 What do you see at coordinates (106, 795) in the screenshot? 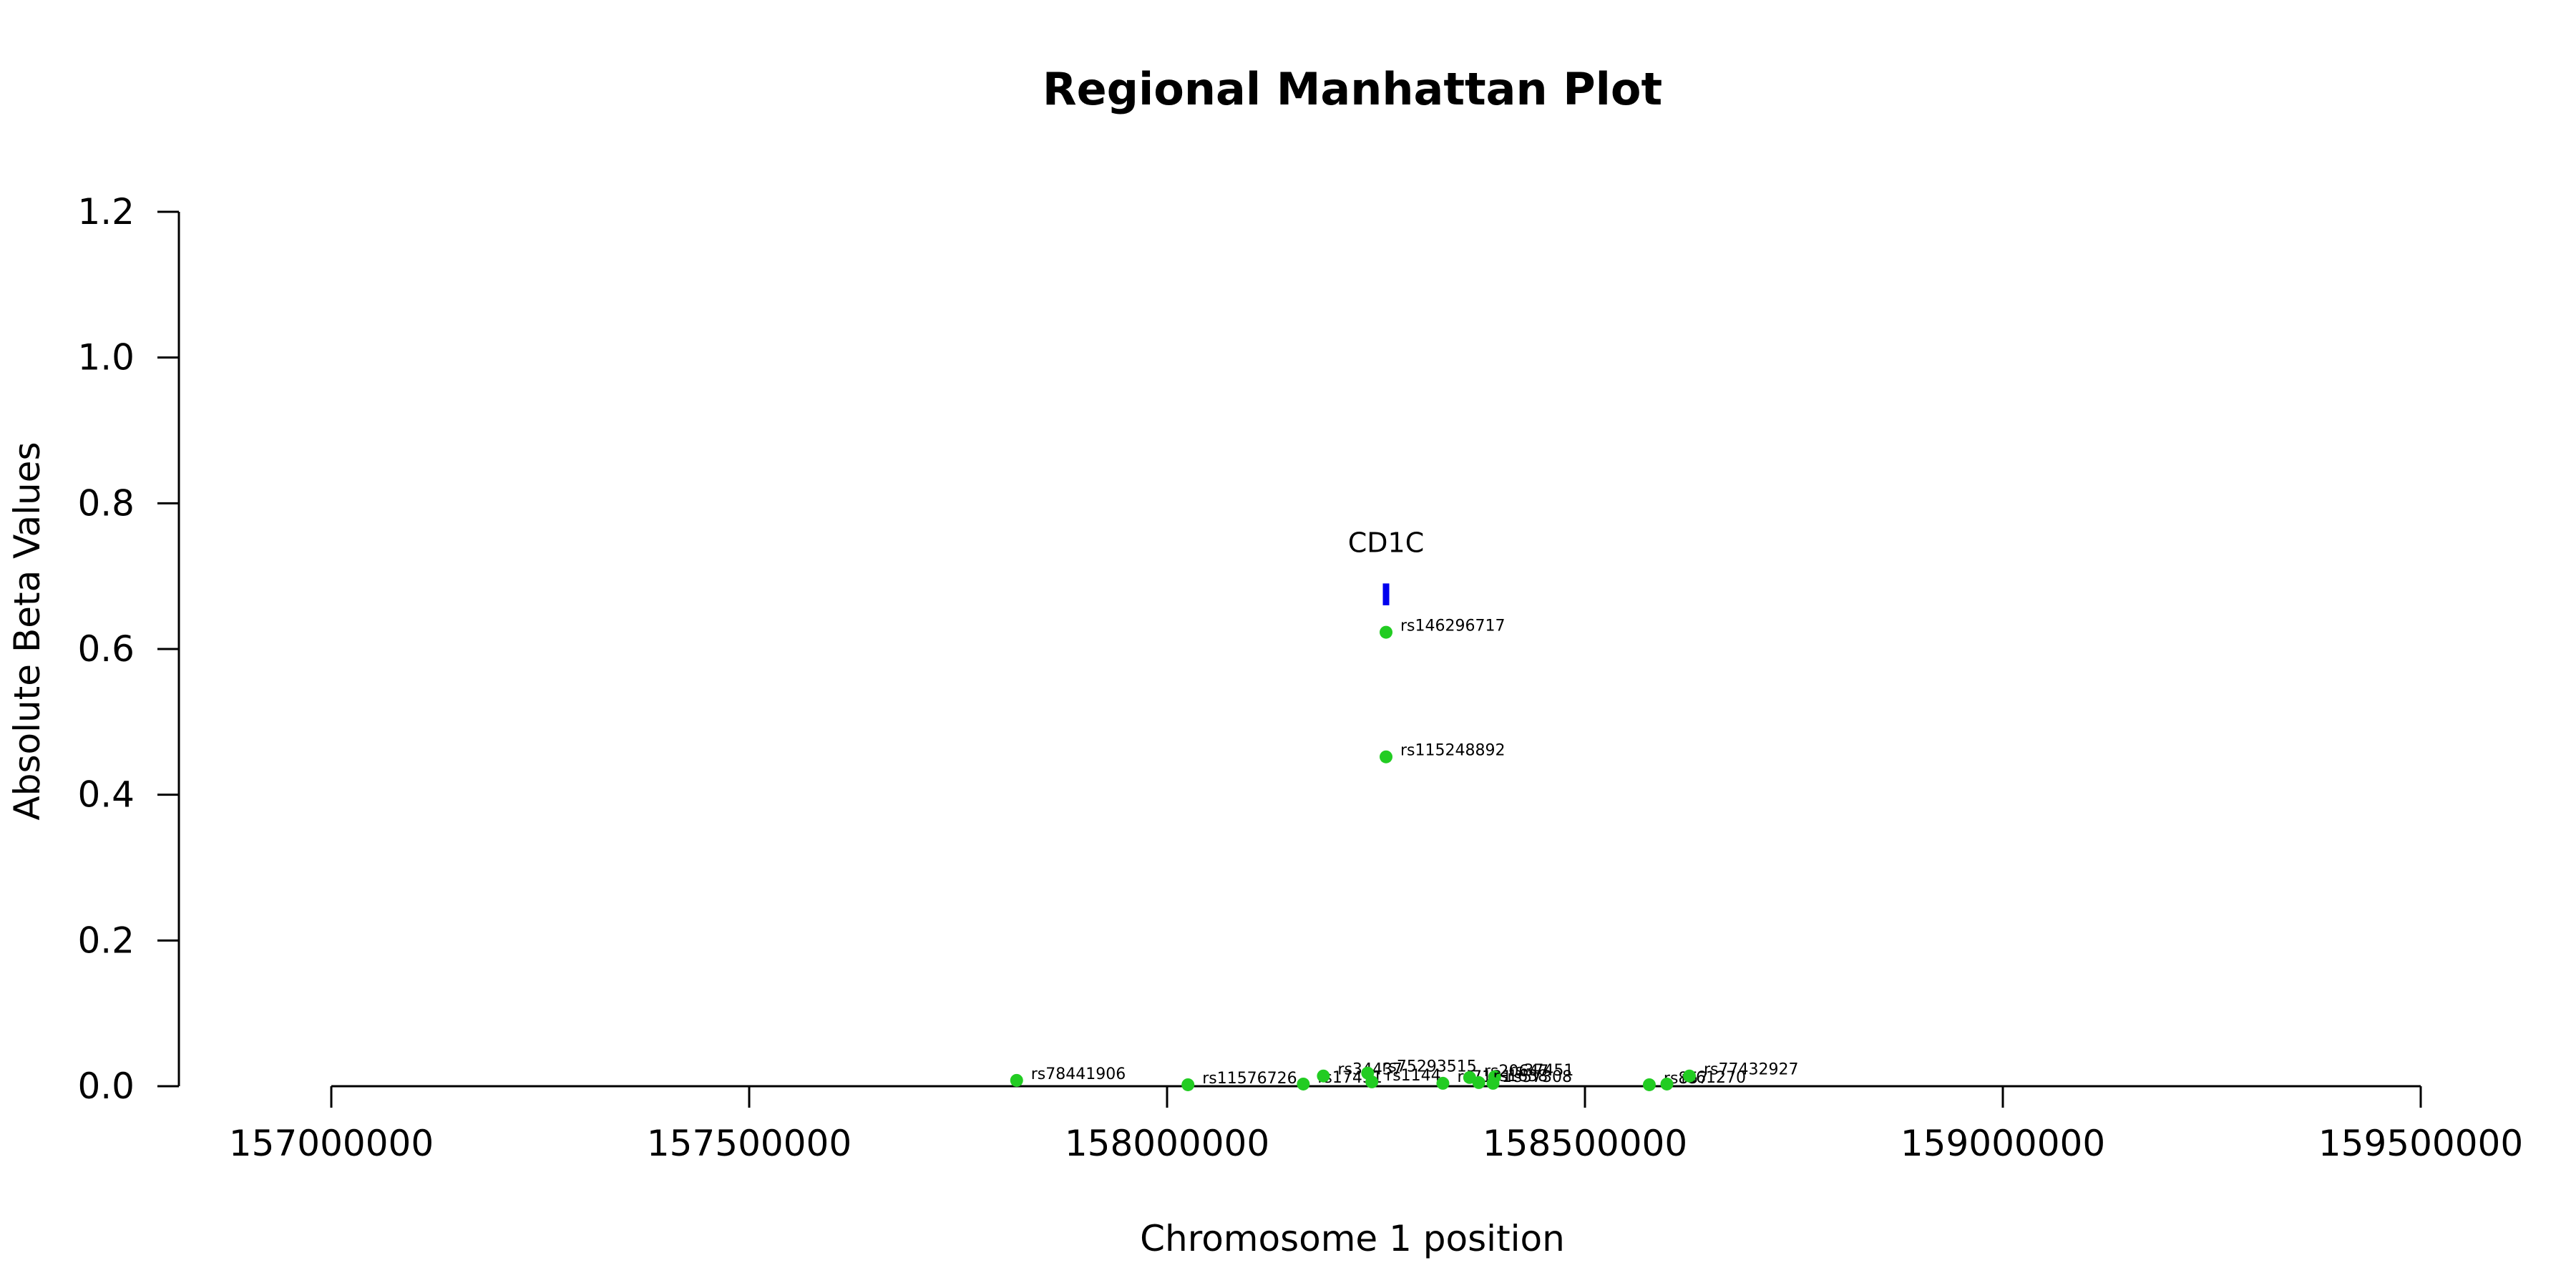
I see `y-tick-label: 0.4` at bounding box center [106, 795].